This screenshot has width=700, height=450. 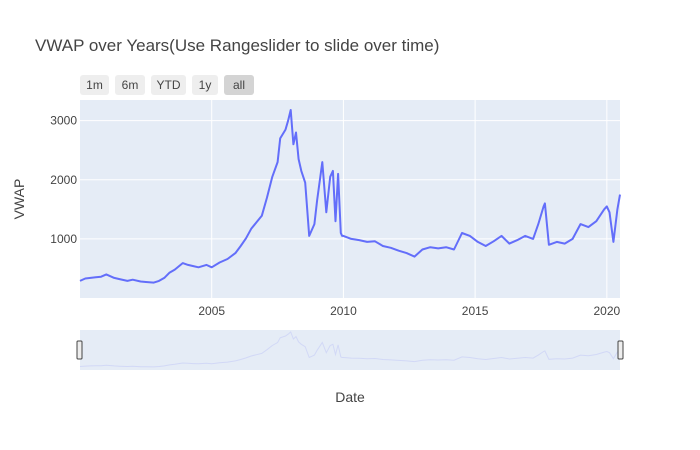 I want to click on rangeslider-track, so click(x=350, y=350).